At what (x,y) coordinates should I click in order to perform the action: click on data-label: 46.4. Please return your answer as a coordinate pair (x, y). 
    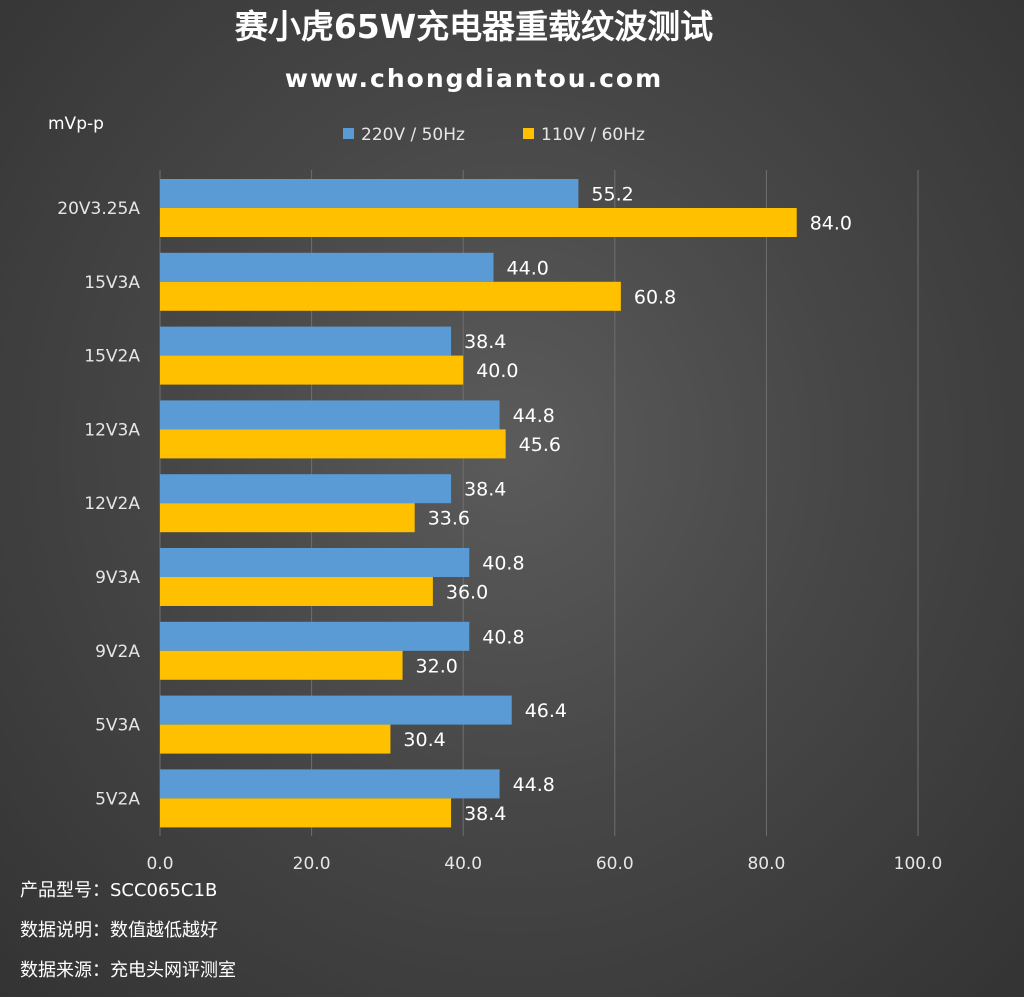
    Looking at the image, I should click on (546, 711).